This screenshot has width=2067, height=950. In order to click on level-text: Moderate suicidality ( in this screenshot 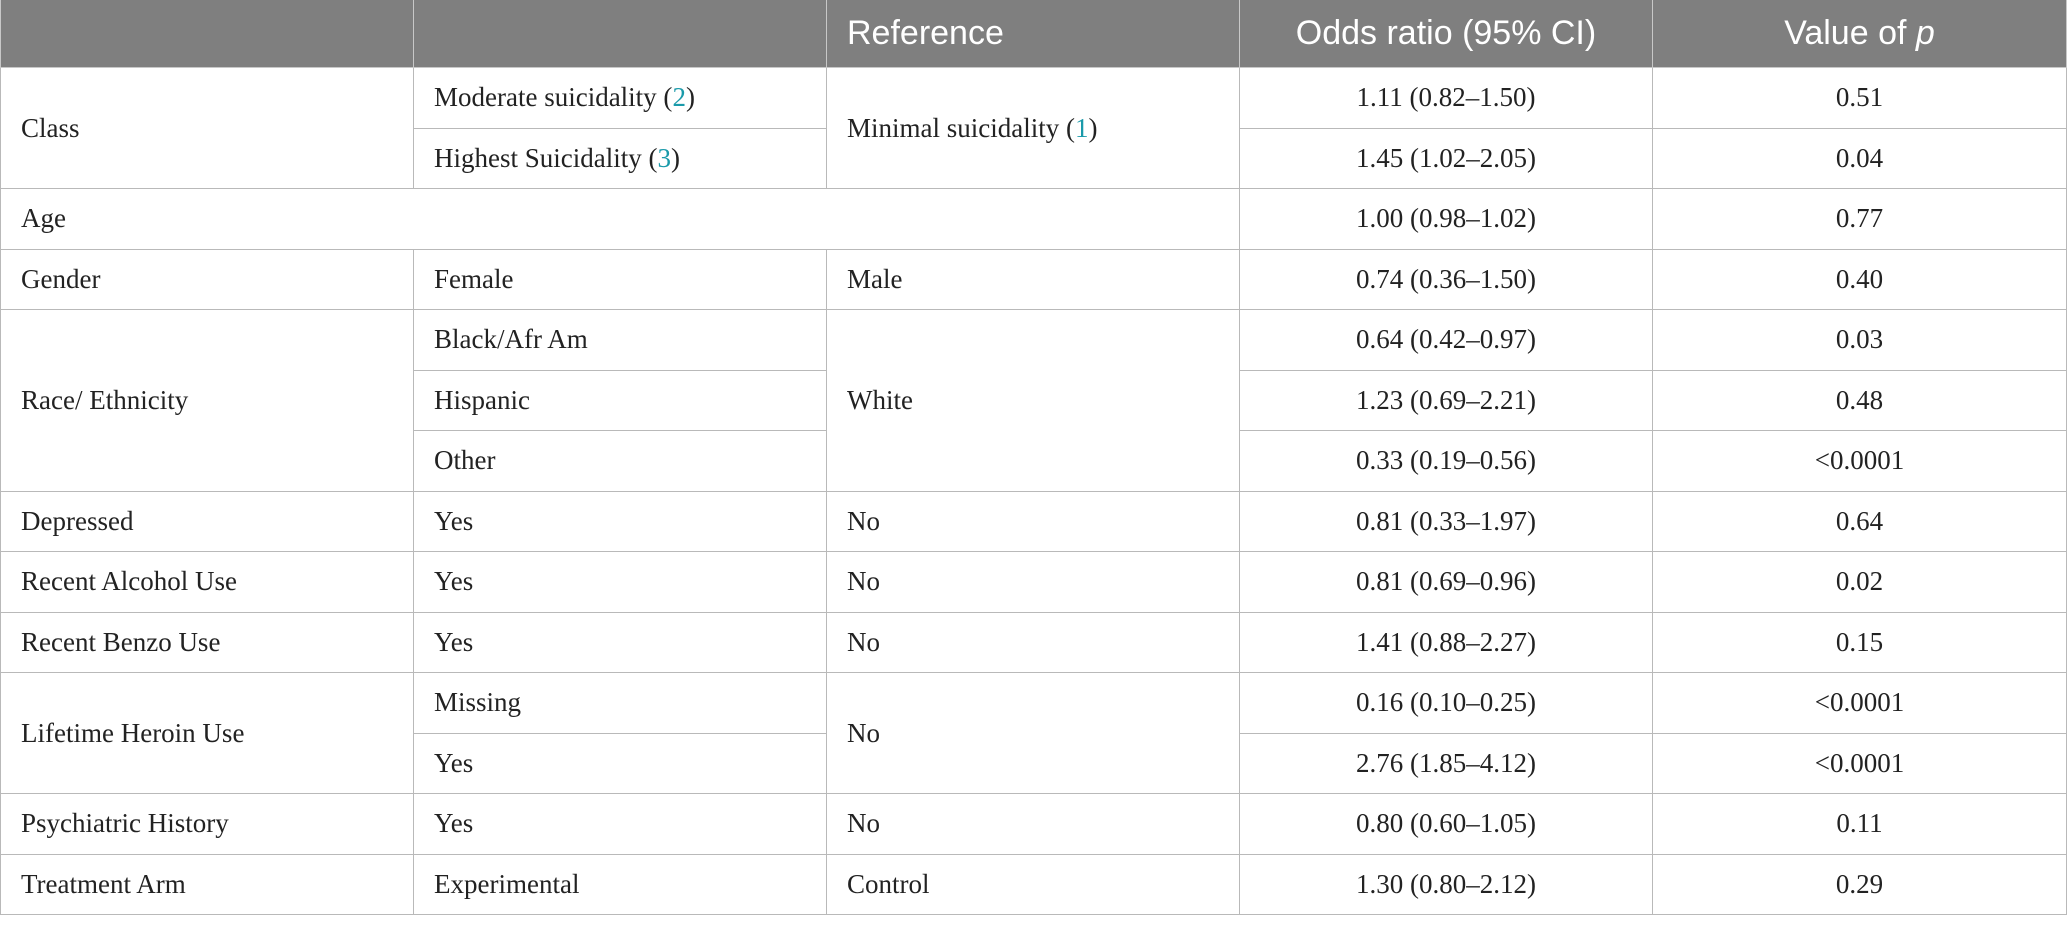, I will do `click(553, 97)`.